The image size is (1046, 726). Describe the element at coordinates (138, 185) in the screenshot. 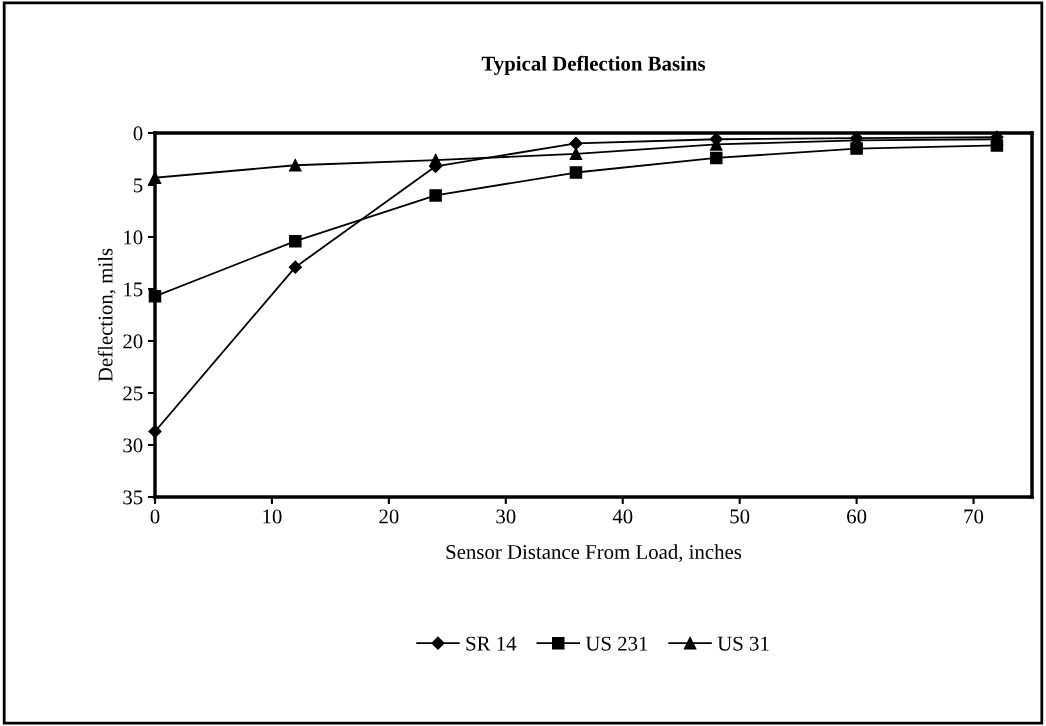

I see `y-tick-label: 5` at that location.